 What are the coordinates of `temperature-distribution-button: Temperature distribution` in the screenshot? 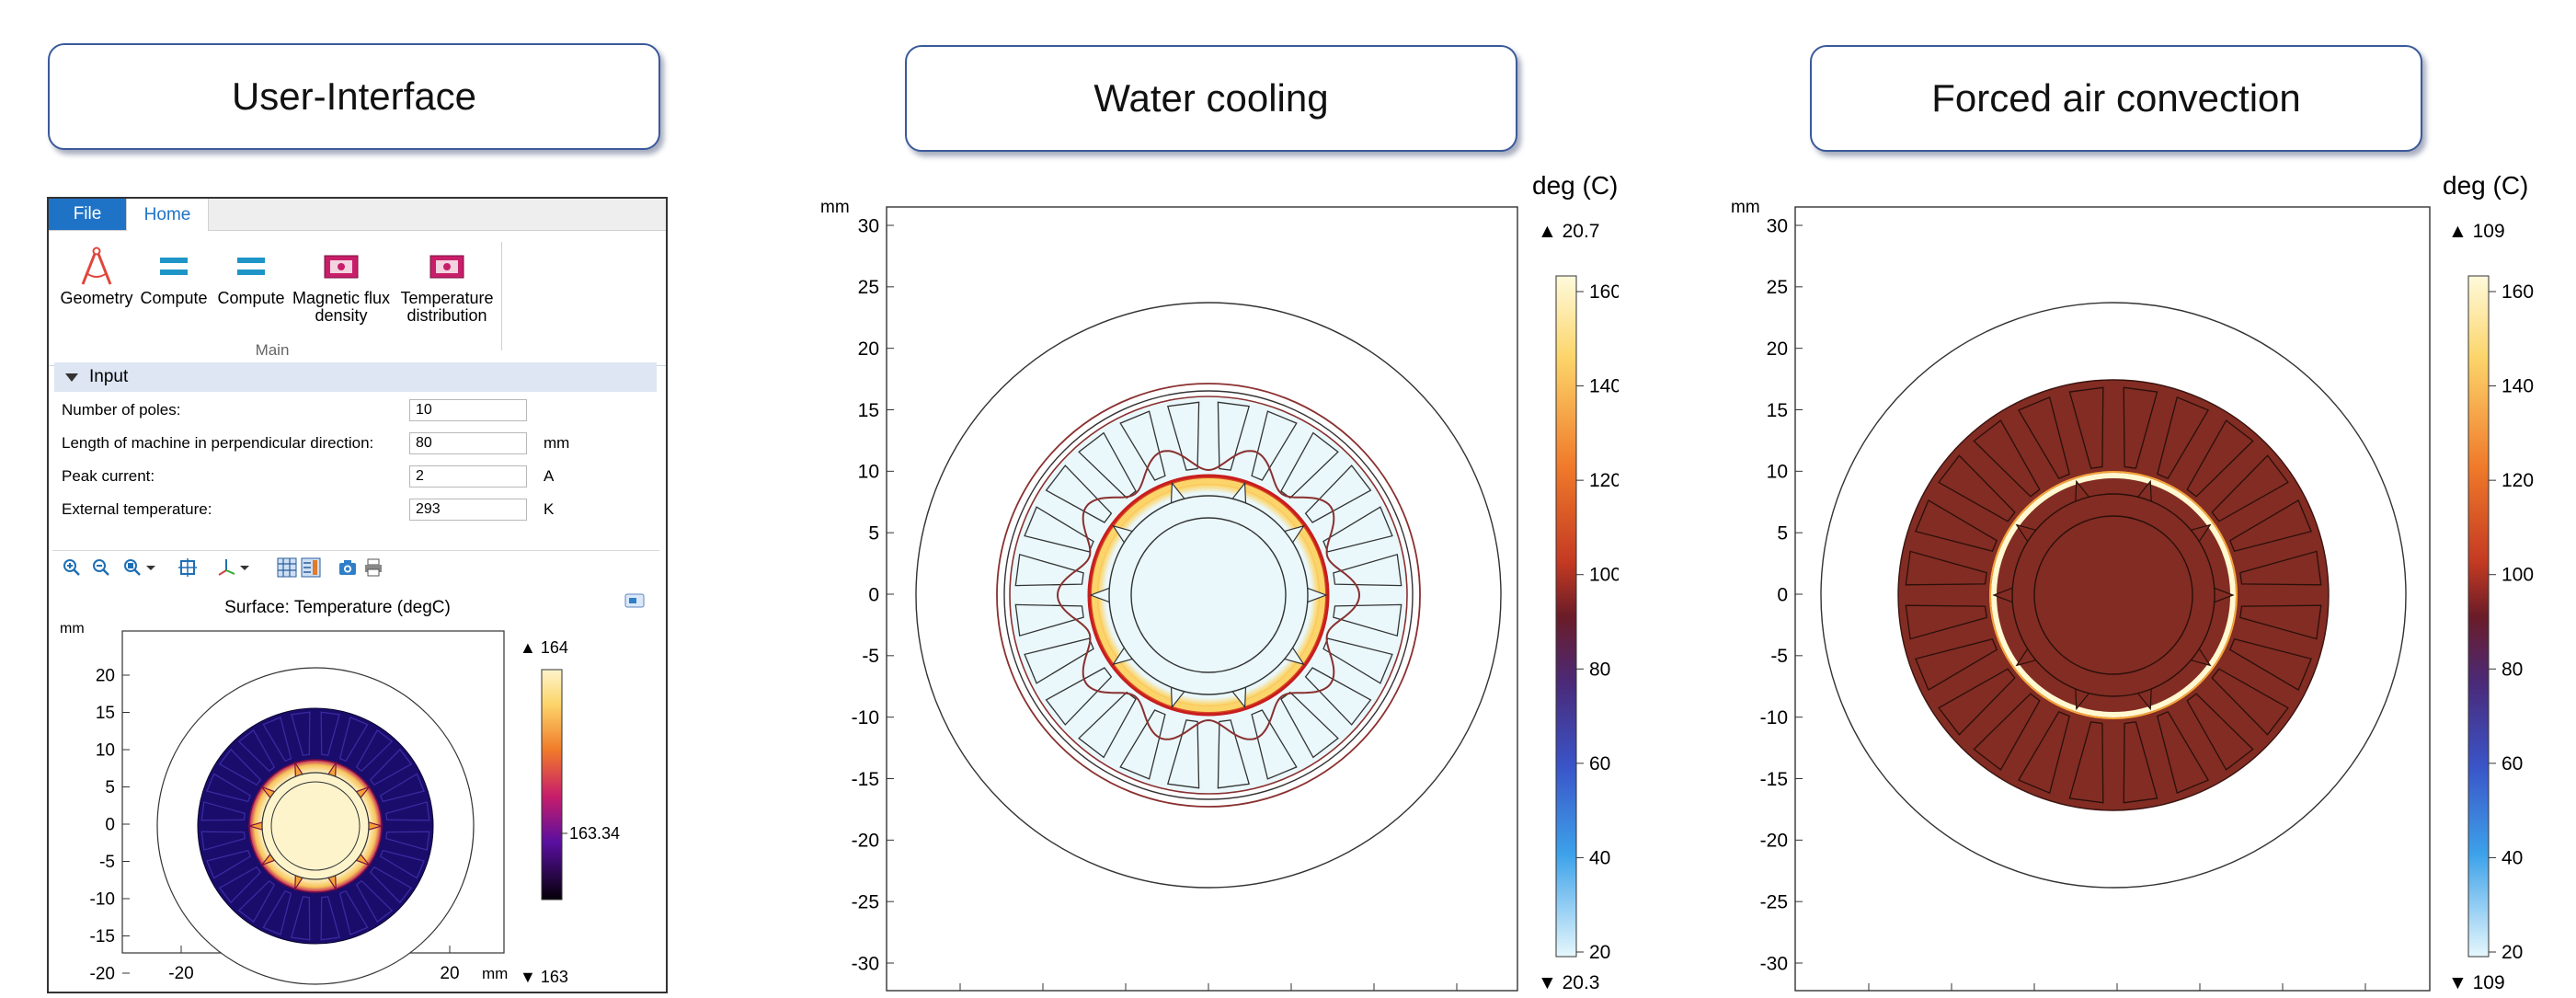 It's located at (446, 284).